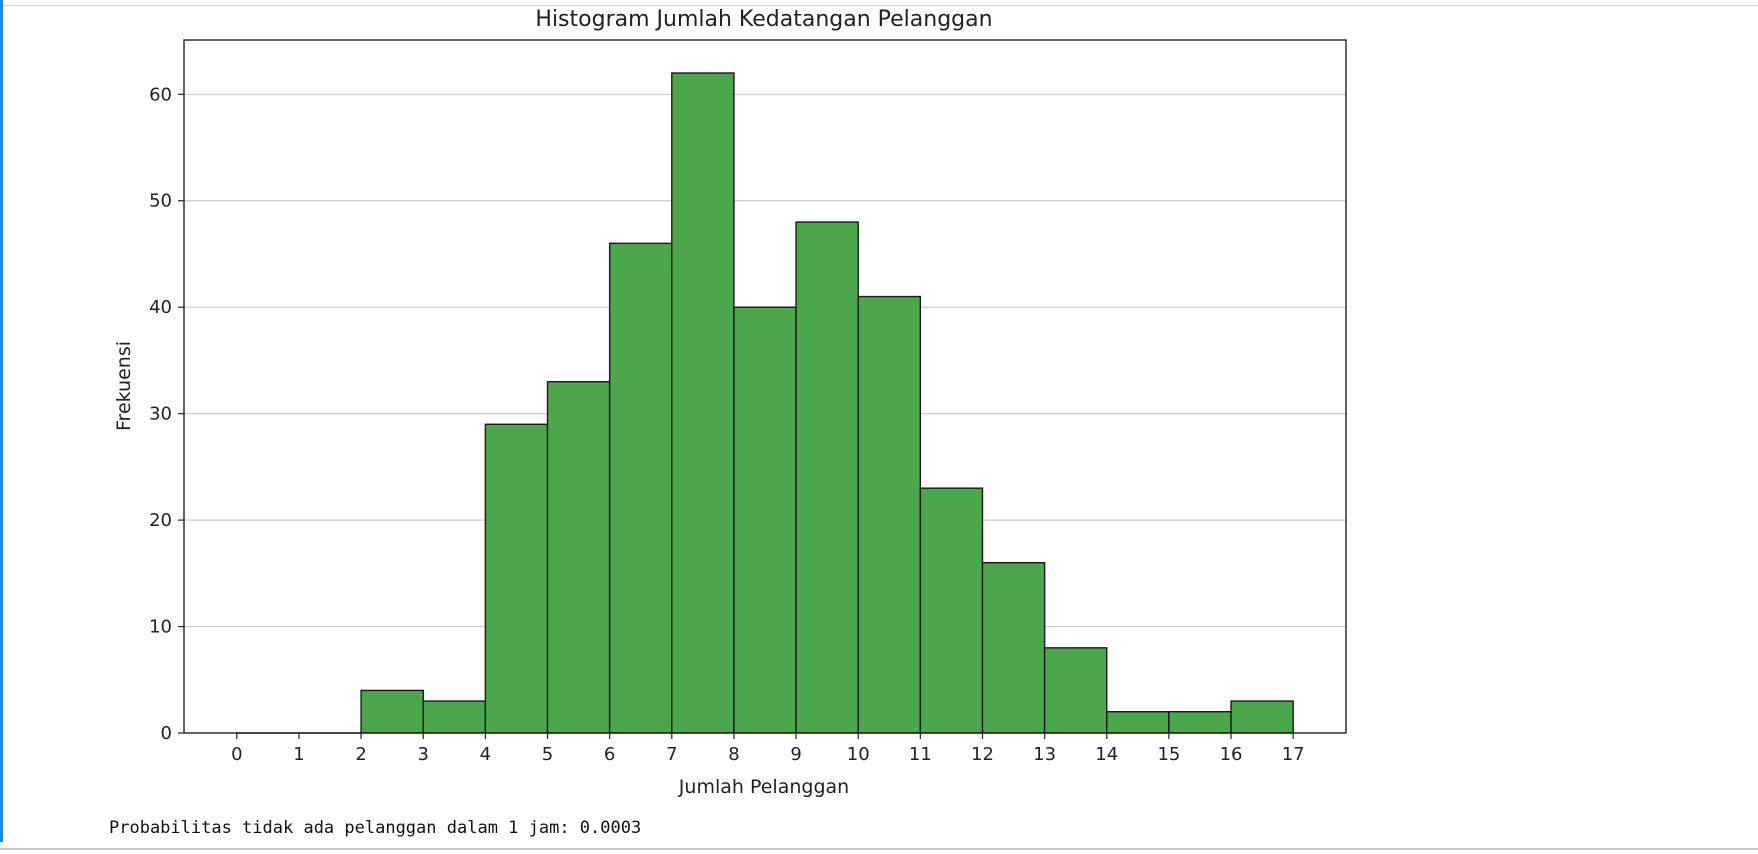 Image resolution: width=1758 pixels, height=854 pixels. I want to click on chart-title: Histogram Jumlah Kedatangan Pelanggan, so click(763, 19).